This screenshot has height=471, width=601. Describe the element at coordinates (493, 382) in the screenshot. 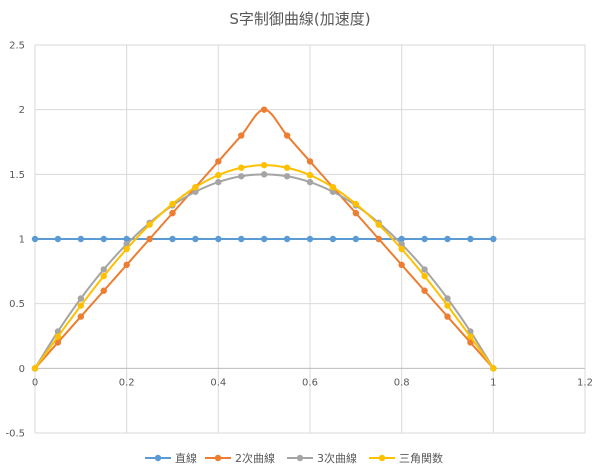

I see `x-tick-label: 1` at that location.